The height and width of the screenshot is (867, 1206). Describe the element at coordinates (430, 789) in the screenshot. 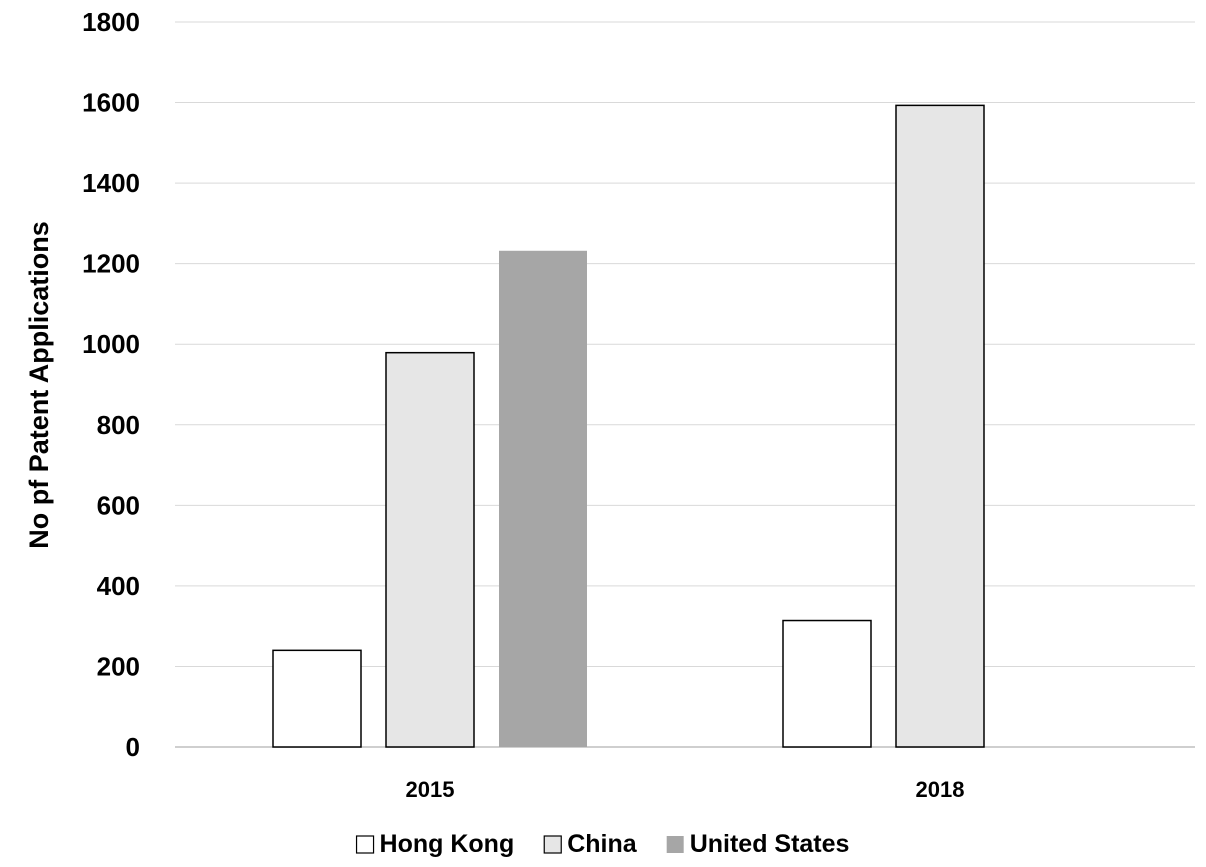

I see `x-tick-label: 2015` at that location.